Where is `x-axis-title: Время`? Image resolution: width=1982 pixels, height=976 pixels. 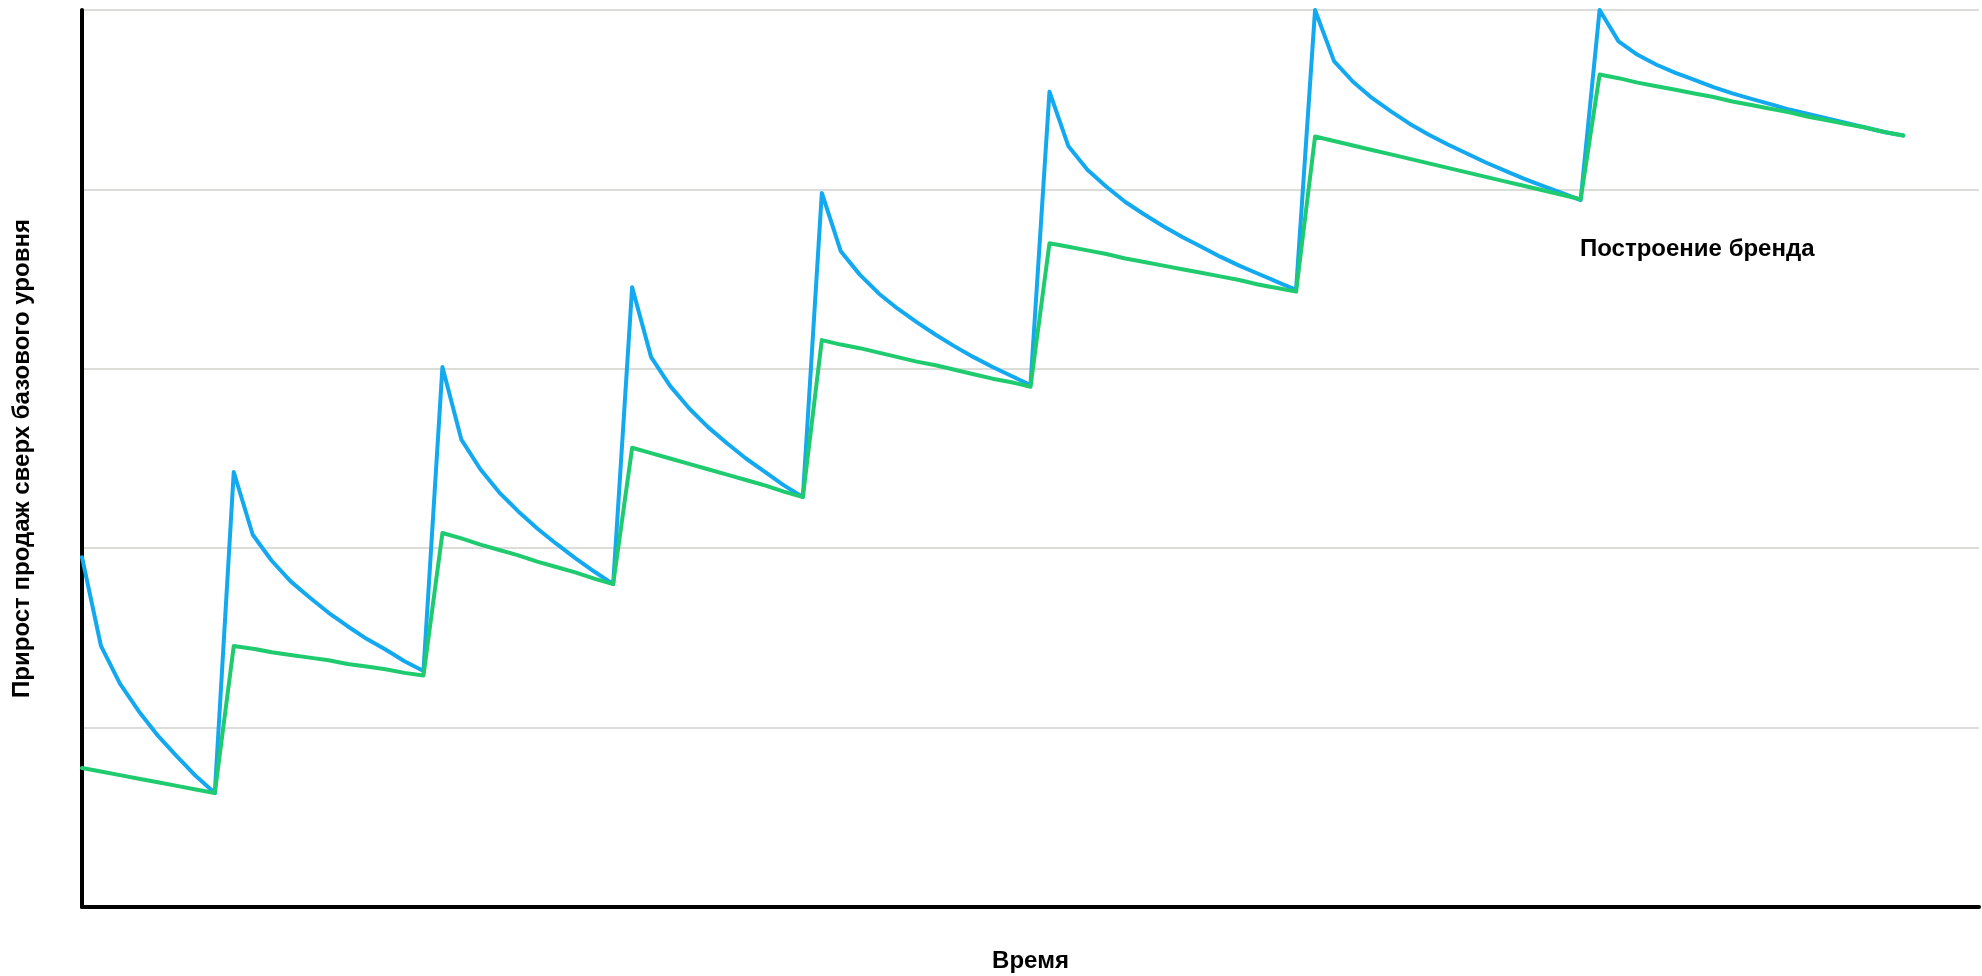
x-axis-title: Время is located at coordinates (1030, 959).